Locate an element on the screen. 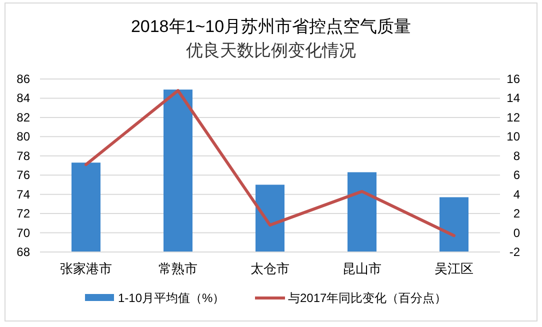 This screenshot has width=542, height=327. y2-tick-label: 0 is located at coordinates (516, 233).